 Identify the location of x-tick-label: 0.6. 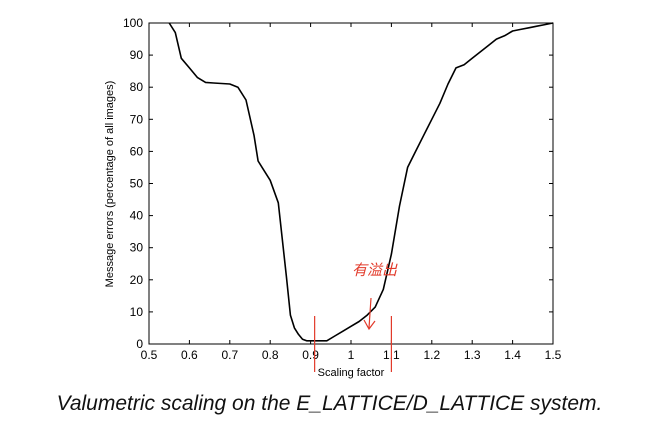
(189, 355).